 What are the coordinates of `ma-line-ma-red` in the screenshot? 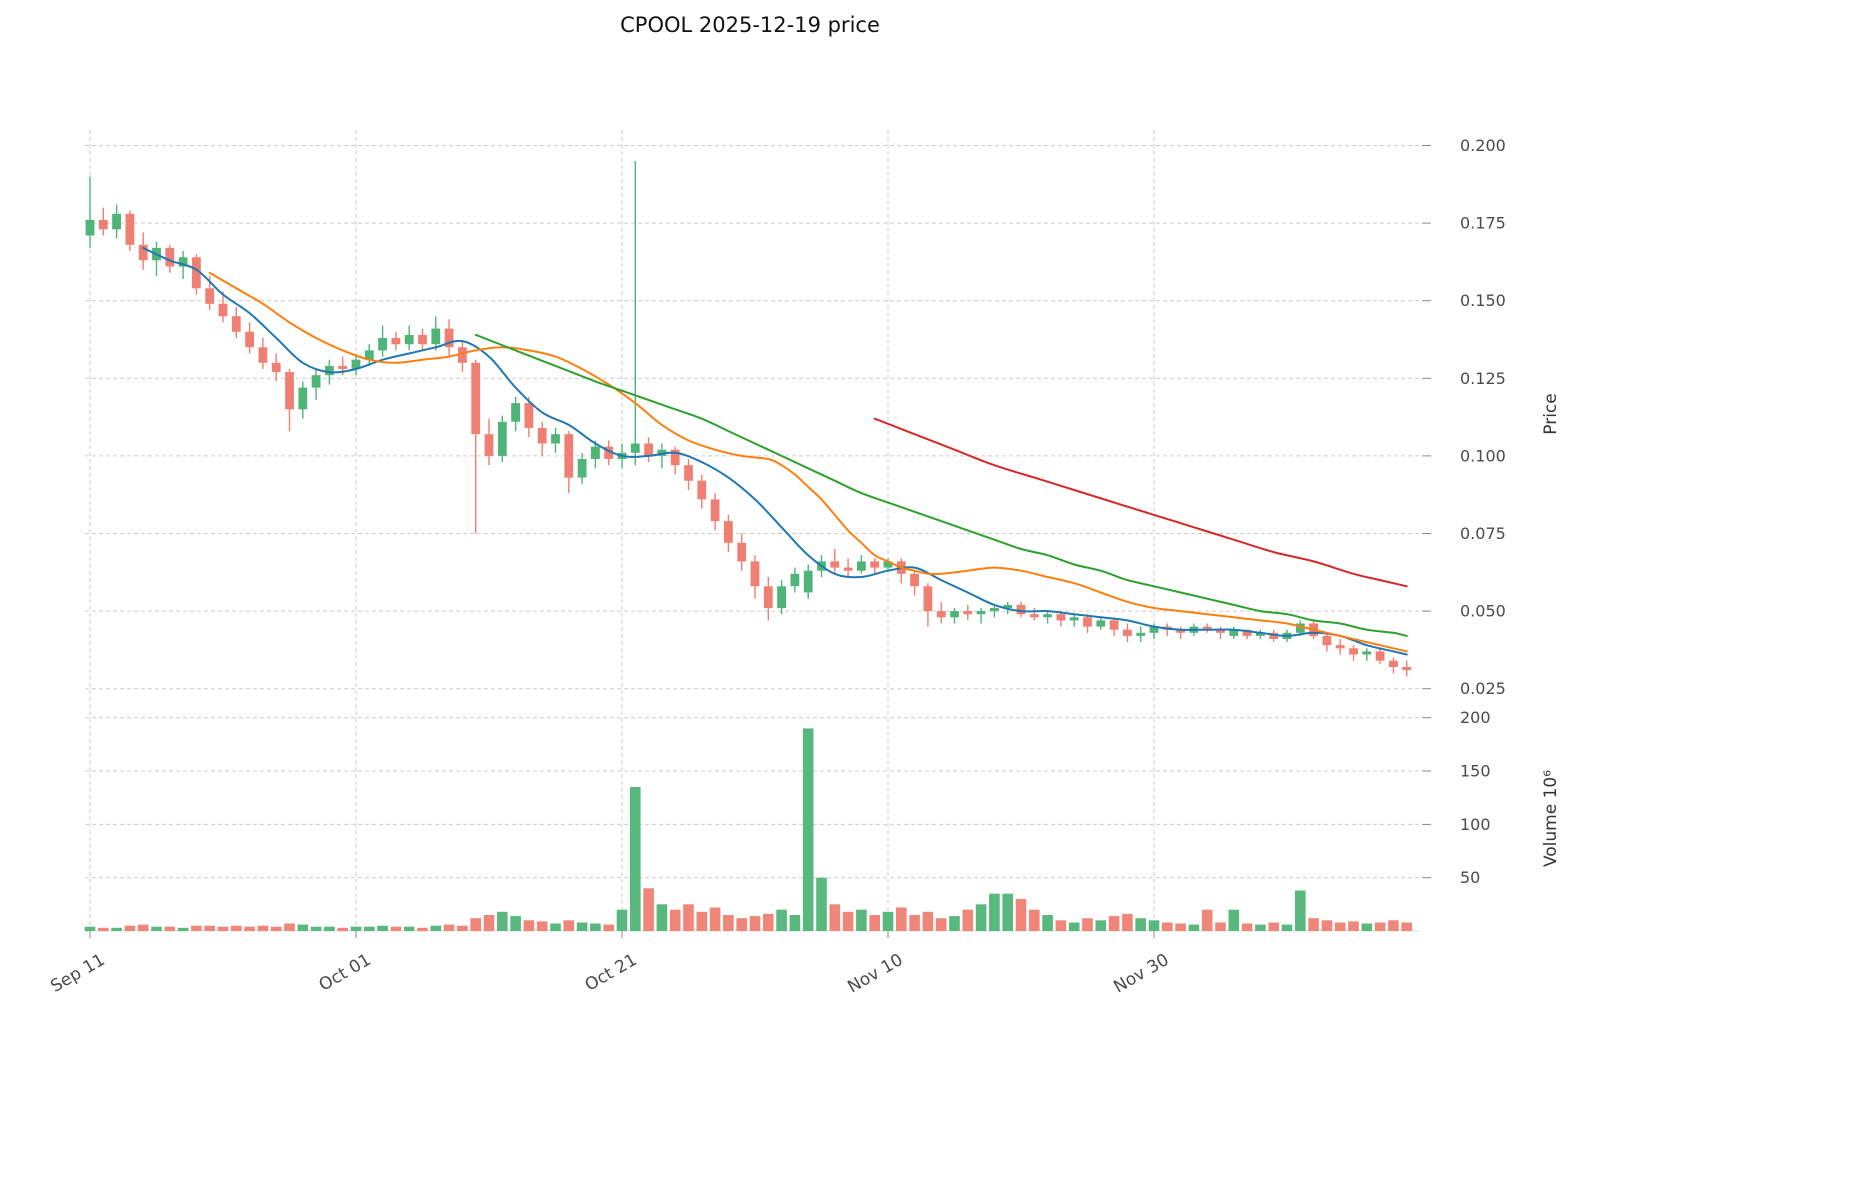 It's located at (1140, 502).